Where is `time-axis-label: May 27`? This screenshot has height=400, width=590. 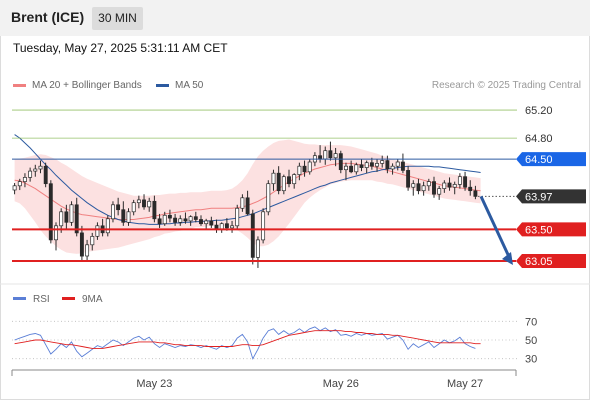 time-axis-label: May 27 is located at coordinates (465, 384).